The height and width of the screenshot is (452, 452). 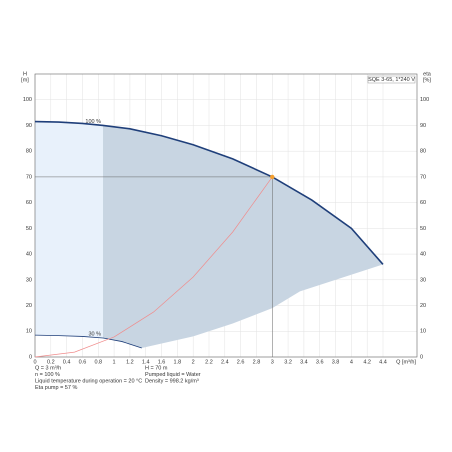 What do you see at coordinates (423, 152) in the screenshot?
I see `y2-tick-label: 80` at bounding box center [423, 152].